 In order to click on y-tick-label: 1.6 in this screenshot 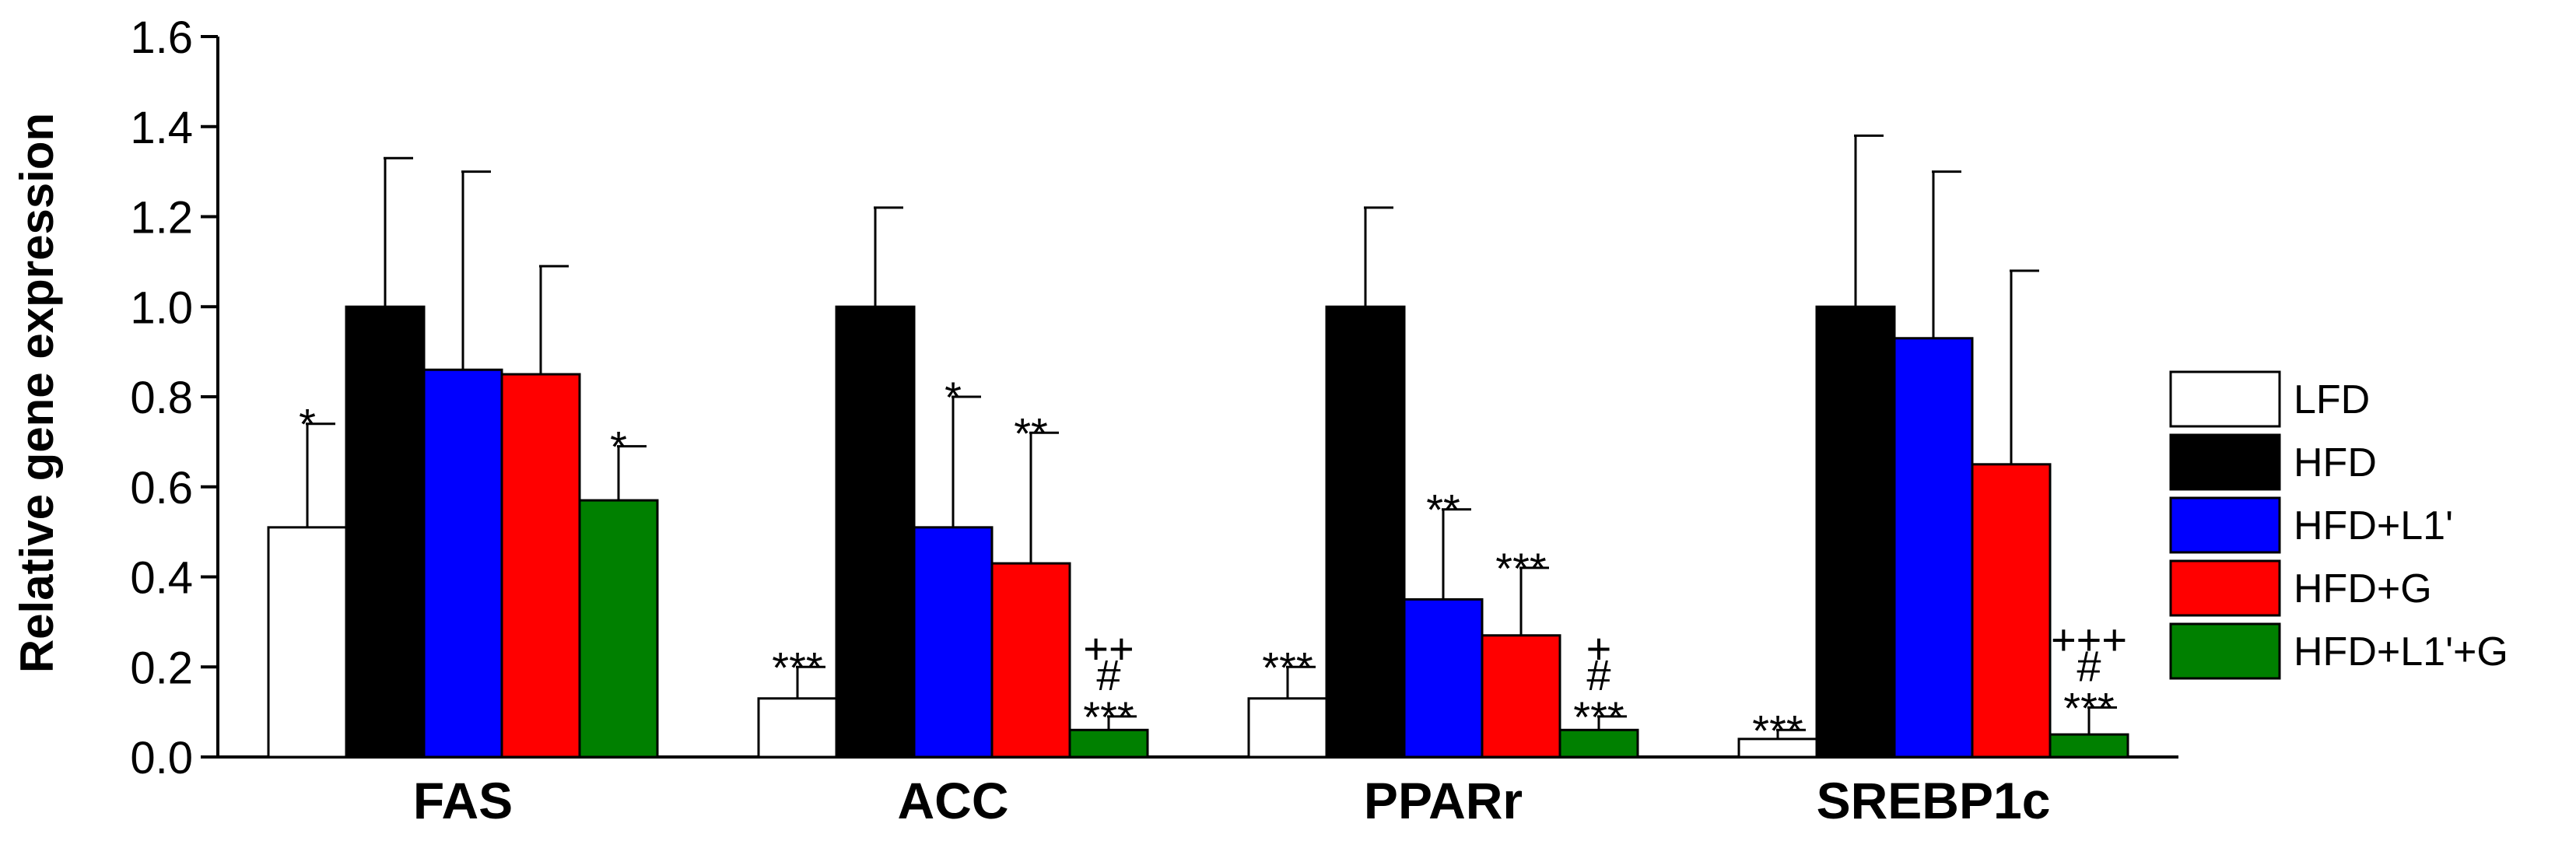, I will do `click(161, 37)`.